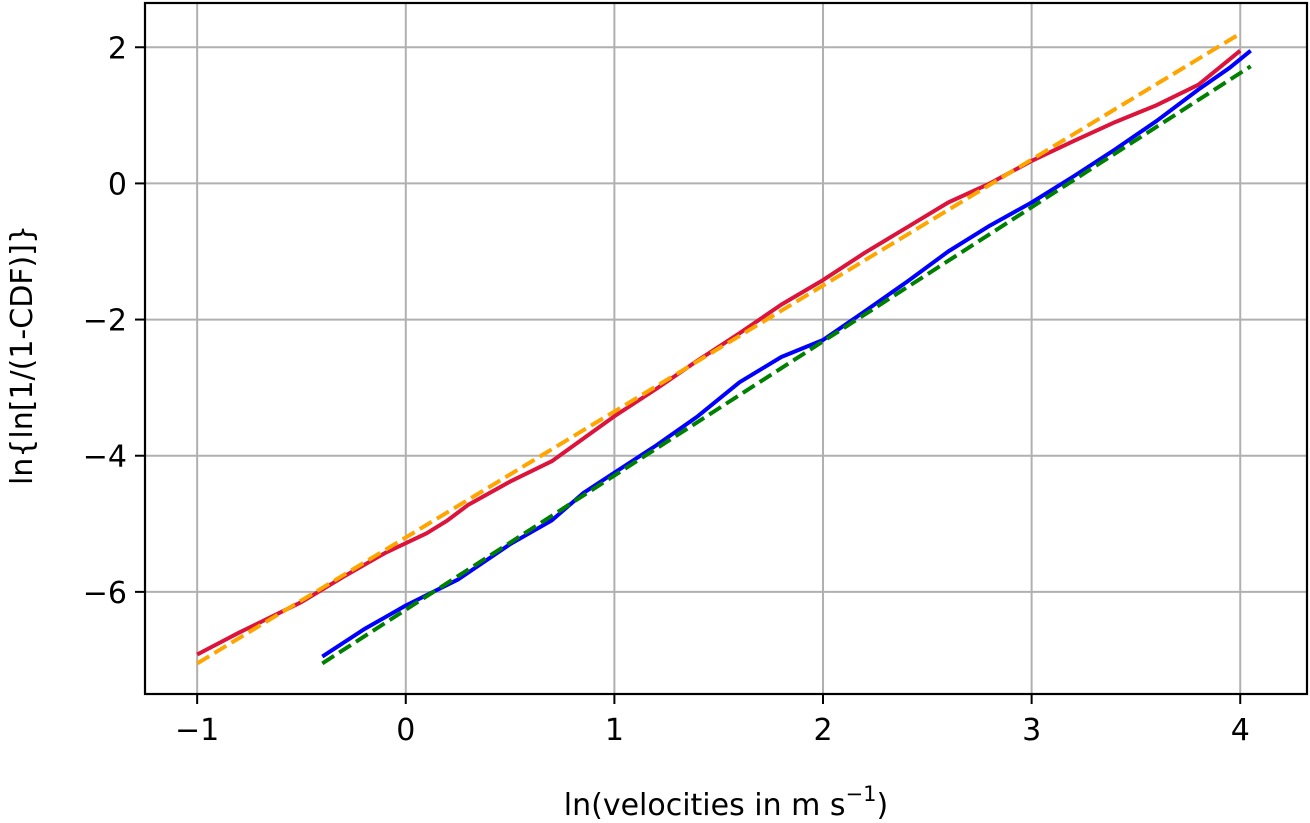 This screenshot has height=823, width=1310. I want to click on y-tick-label: −2, so click(105, 321).